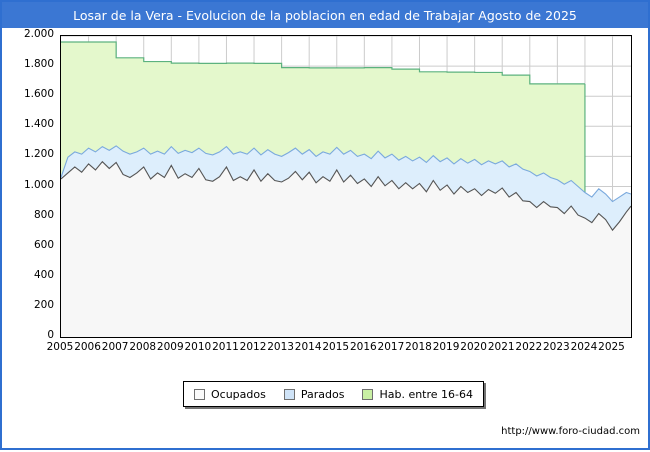 Image resolution: width=650 pixels, height=452 pixels. I want to click on y-tick-label: 1.400, so click(38, 124).